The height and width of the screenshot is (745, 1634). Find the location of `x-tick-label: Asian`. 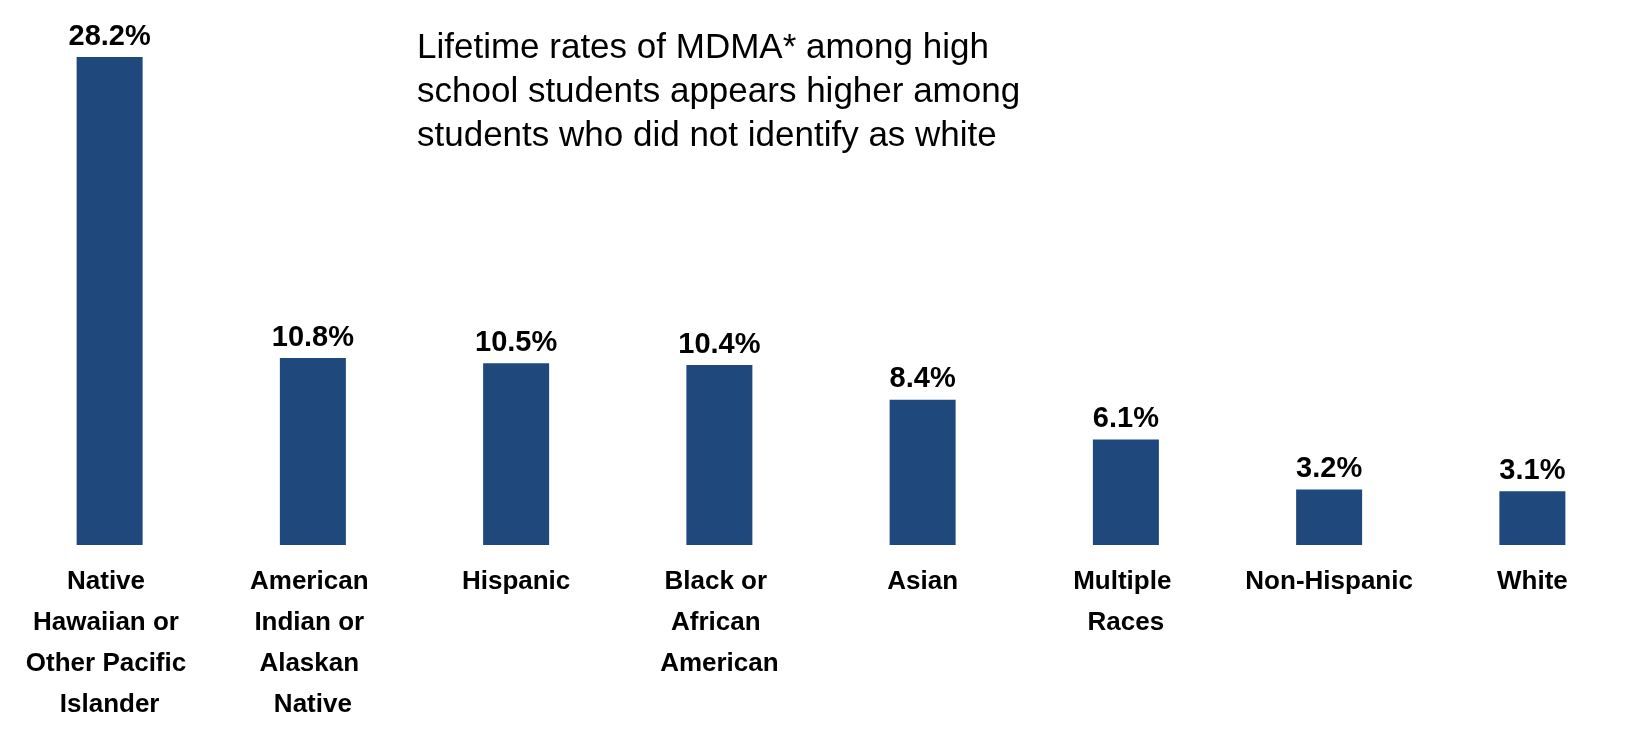

x-tick-label: Asian is located at coordinates (923, 579).